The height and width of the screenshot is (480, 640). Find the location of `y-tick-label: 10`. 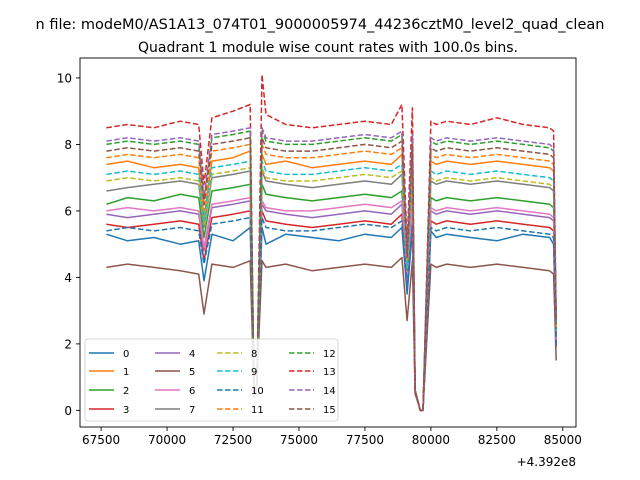

y-tick-label: 10 is located at coordinates (64, 78).